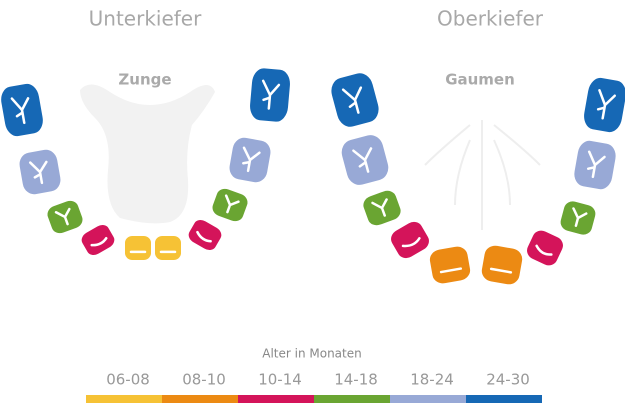  What do you see at coordinates (128, 380) in the screenshot?
I see `legend-label: 06-08` at bounding box center [128, 380].